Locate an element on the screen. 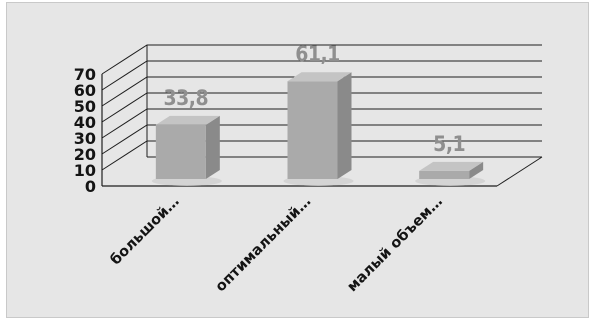 This screenshot has height=321, width=593. data-label: 5,1 is located at coordinates (449, 144).